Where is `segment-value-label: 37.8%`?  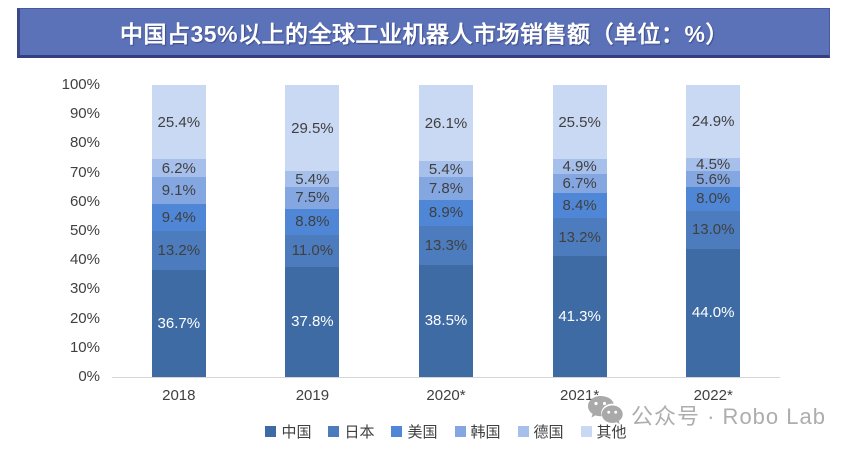
segment-value-label: 37.8% is located at coordinates (312, 322).